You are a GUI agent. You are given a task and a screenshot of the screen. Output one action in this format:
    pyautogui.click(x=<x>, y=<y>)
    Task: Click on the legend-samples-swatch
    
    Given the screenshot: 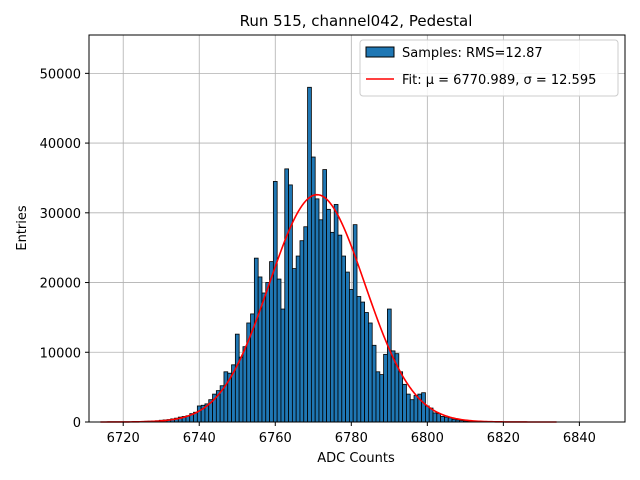 What is the action you would take?
    pyautogui.click(x=380, y=52)
    